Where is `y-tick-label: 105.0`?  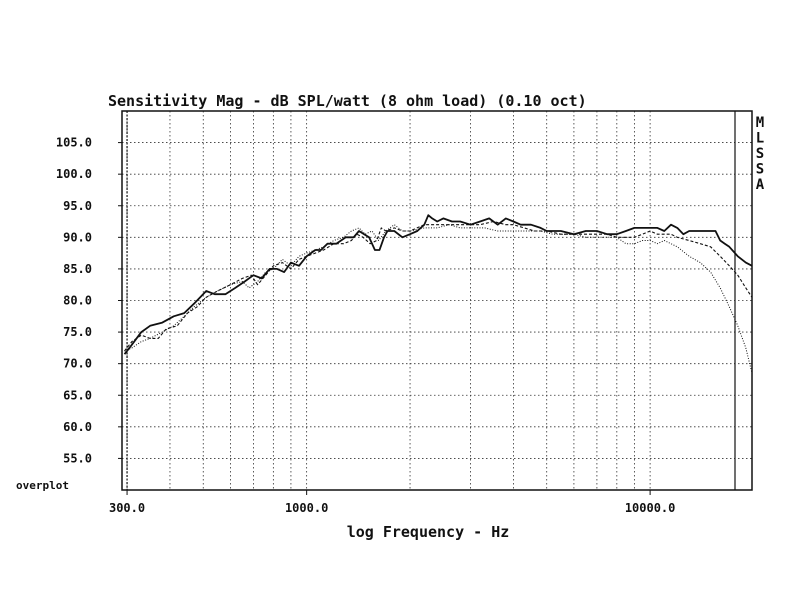 y-tick-label: 105.0 is located at coordinates (74, 143).